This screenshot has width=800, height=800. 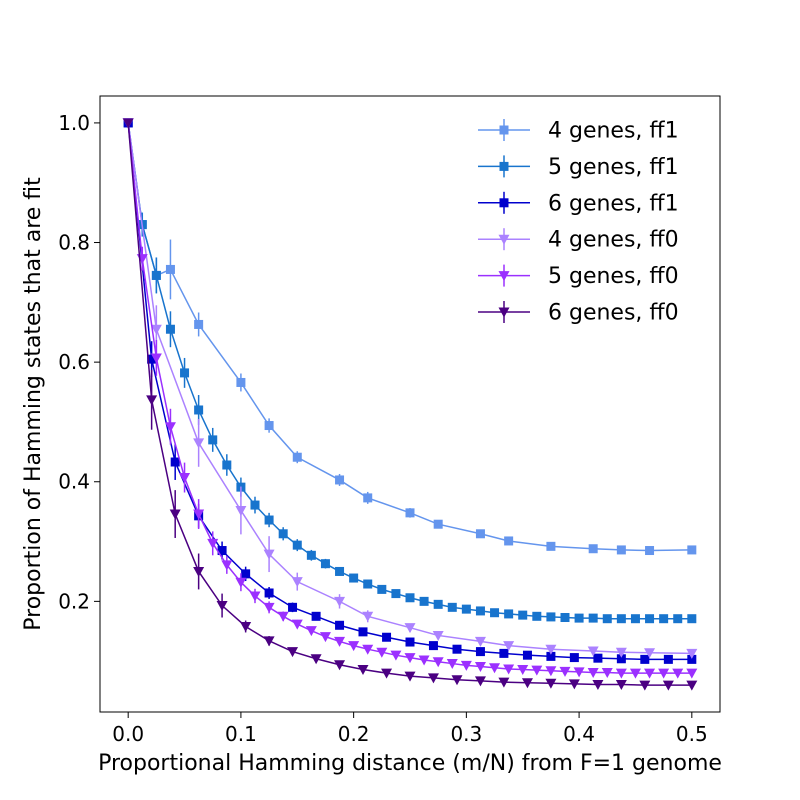 I want to click on y-tick-label: 0.8, so click(x=74, y=243).